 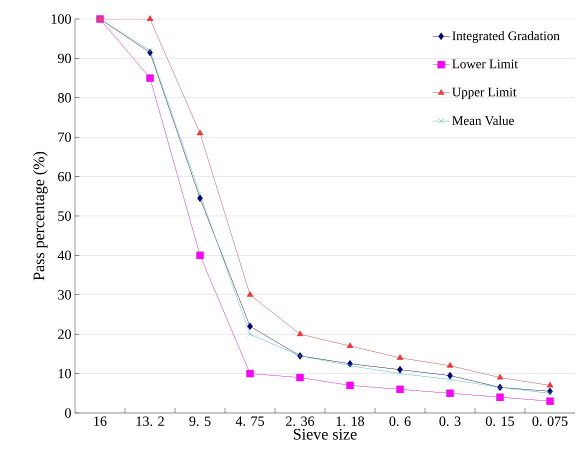 I want to click on y-tick-label: 80, so click(x=64, y=98).